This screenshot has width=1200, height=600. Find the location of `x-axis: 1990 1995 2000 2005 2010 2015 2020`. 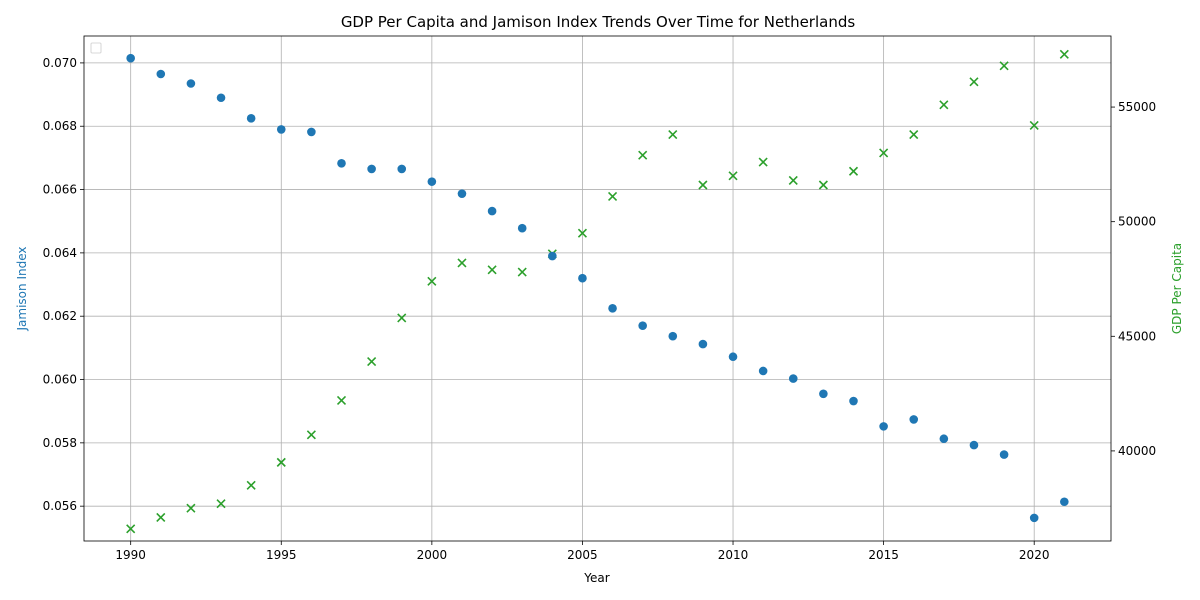

x-axis: 1990 1995 2000 2005 2010 2015 2020 is located at coordinates (582, 551).